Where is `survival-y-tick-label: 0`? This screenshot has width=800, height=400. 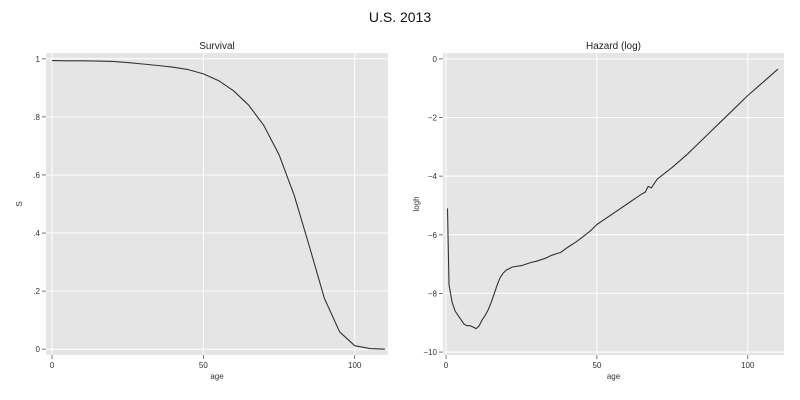
survival-y-tick-label: 0 is located at coordinates (38, 349).